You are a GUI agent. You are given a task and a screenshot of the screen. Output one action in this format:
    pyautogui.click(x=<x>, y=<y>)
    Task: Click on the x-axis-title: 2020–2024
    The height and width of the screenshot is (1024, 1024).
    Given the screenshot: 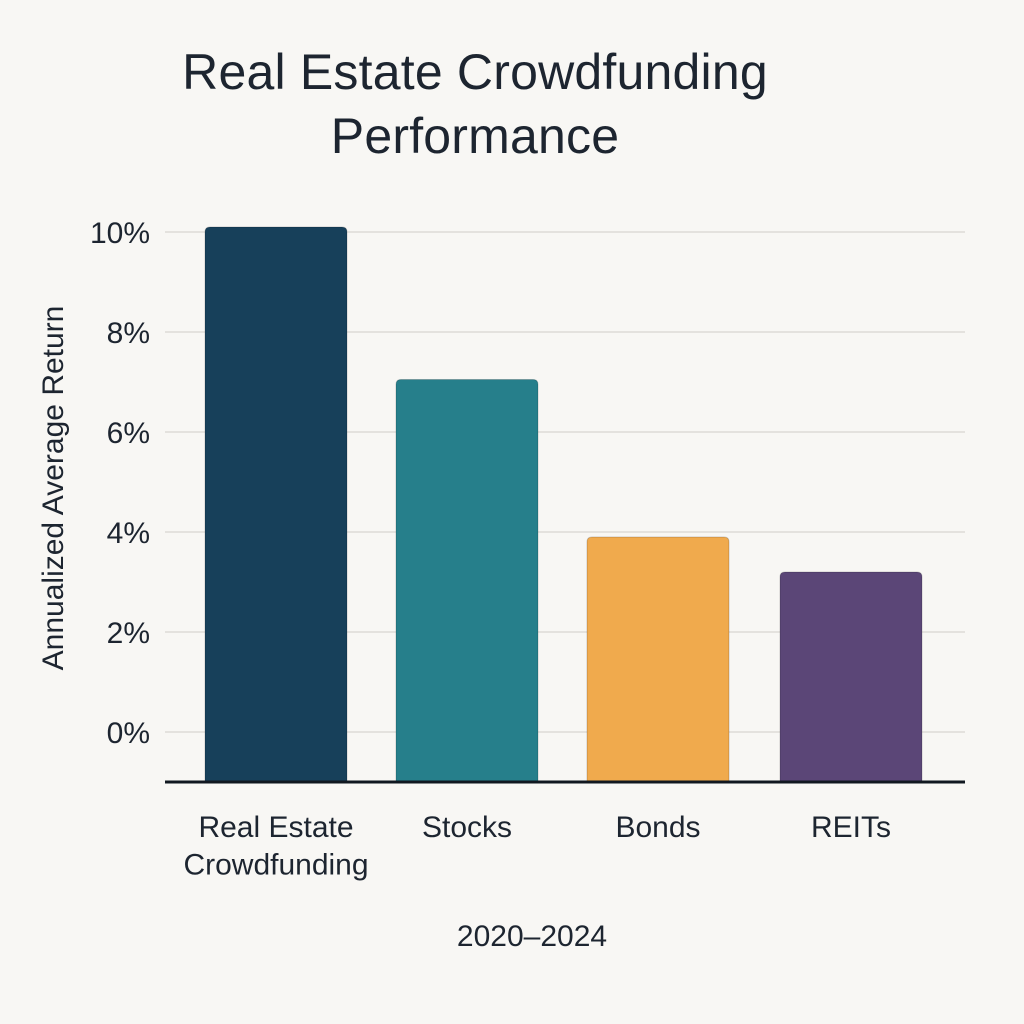 What is the action you would take?
    pyautogui.click(x=532, y=936)
    